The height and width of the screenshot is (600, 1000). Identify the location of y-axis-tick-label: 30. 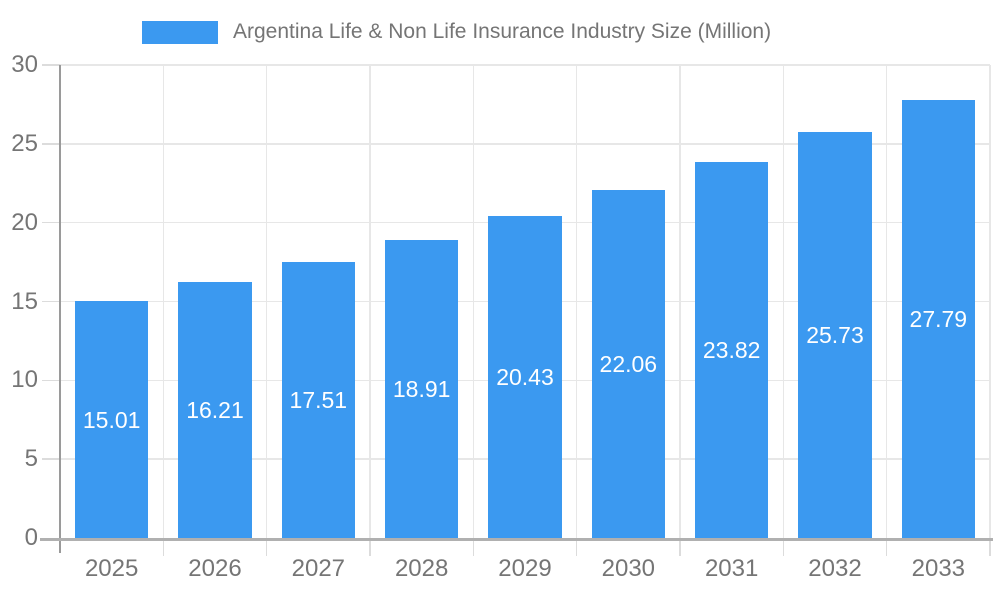
(24, 64).